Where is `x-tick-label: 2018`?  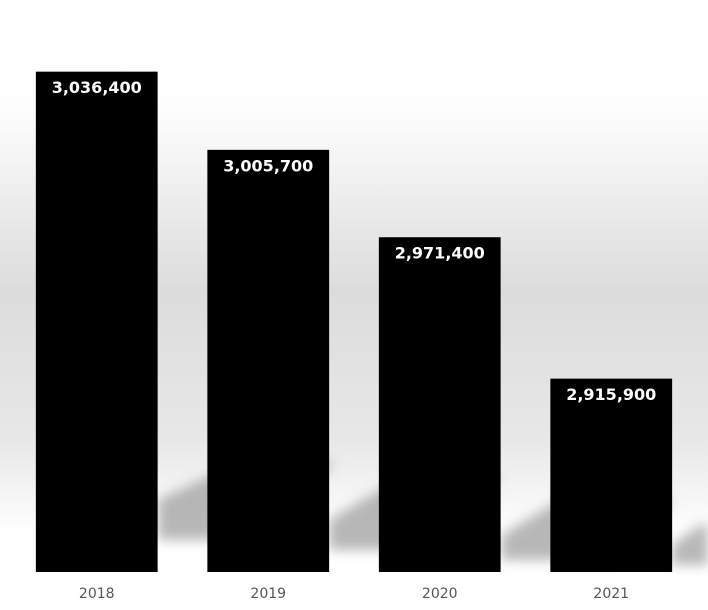 x-tick-label: 2018 is located at coordinates (97, 594).